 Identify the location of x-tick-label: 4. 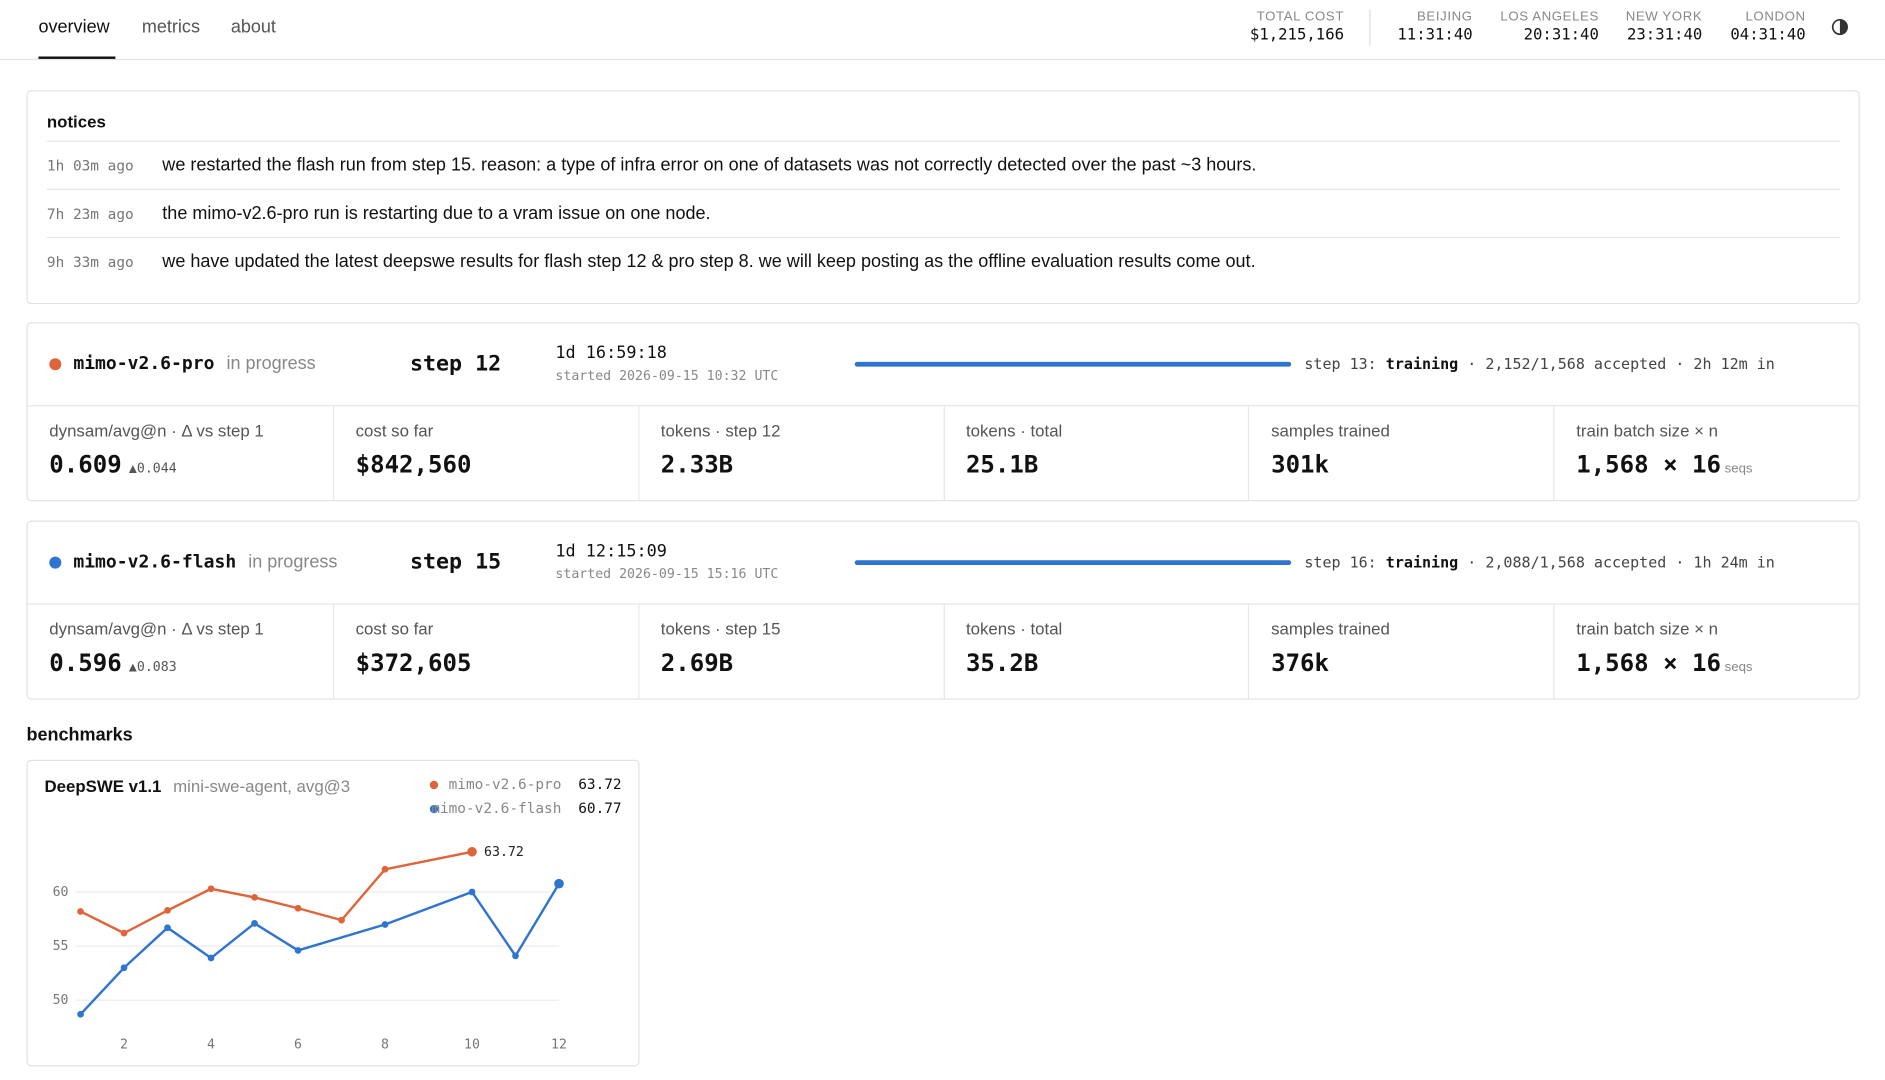
(211, 1045).